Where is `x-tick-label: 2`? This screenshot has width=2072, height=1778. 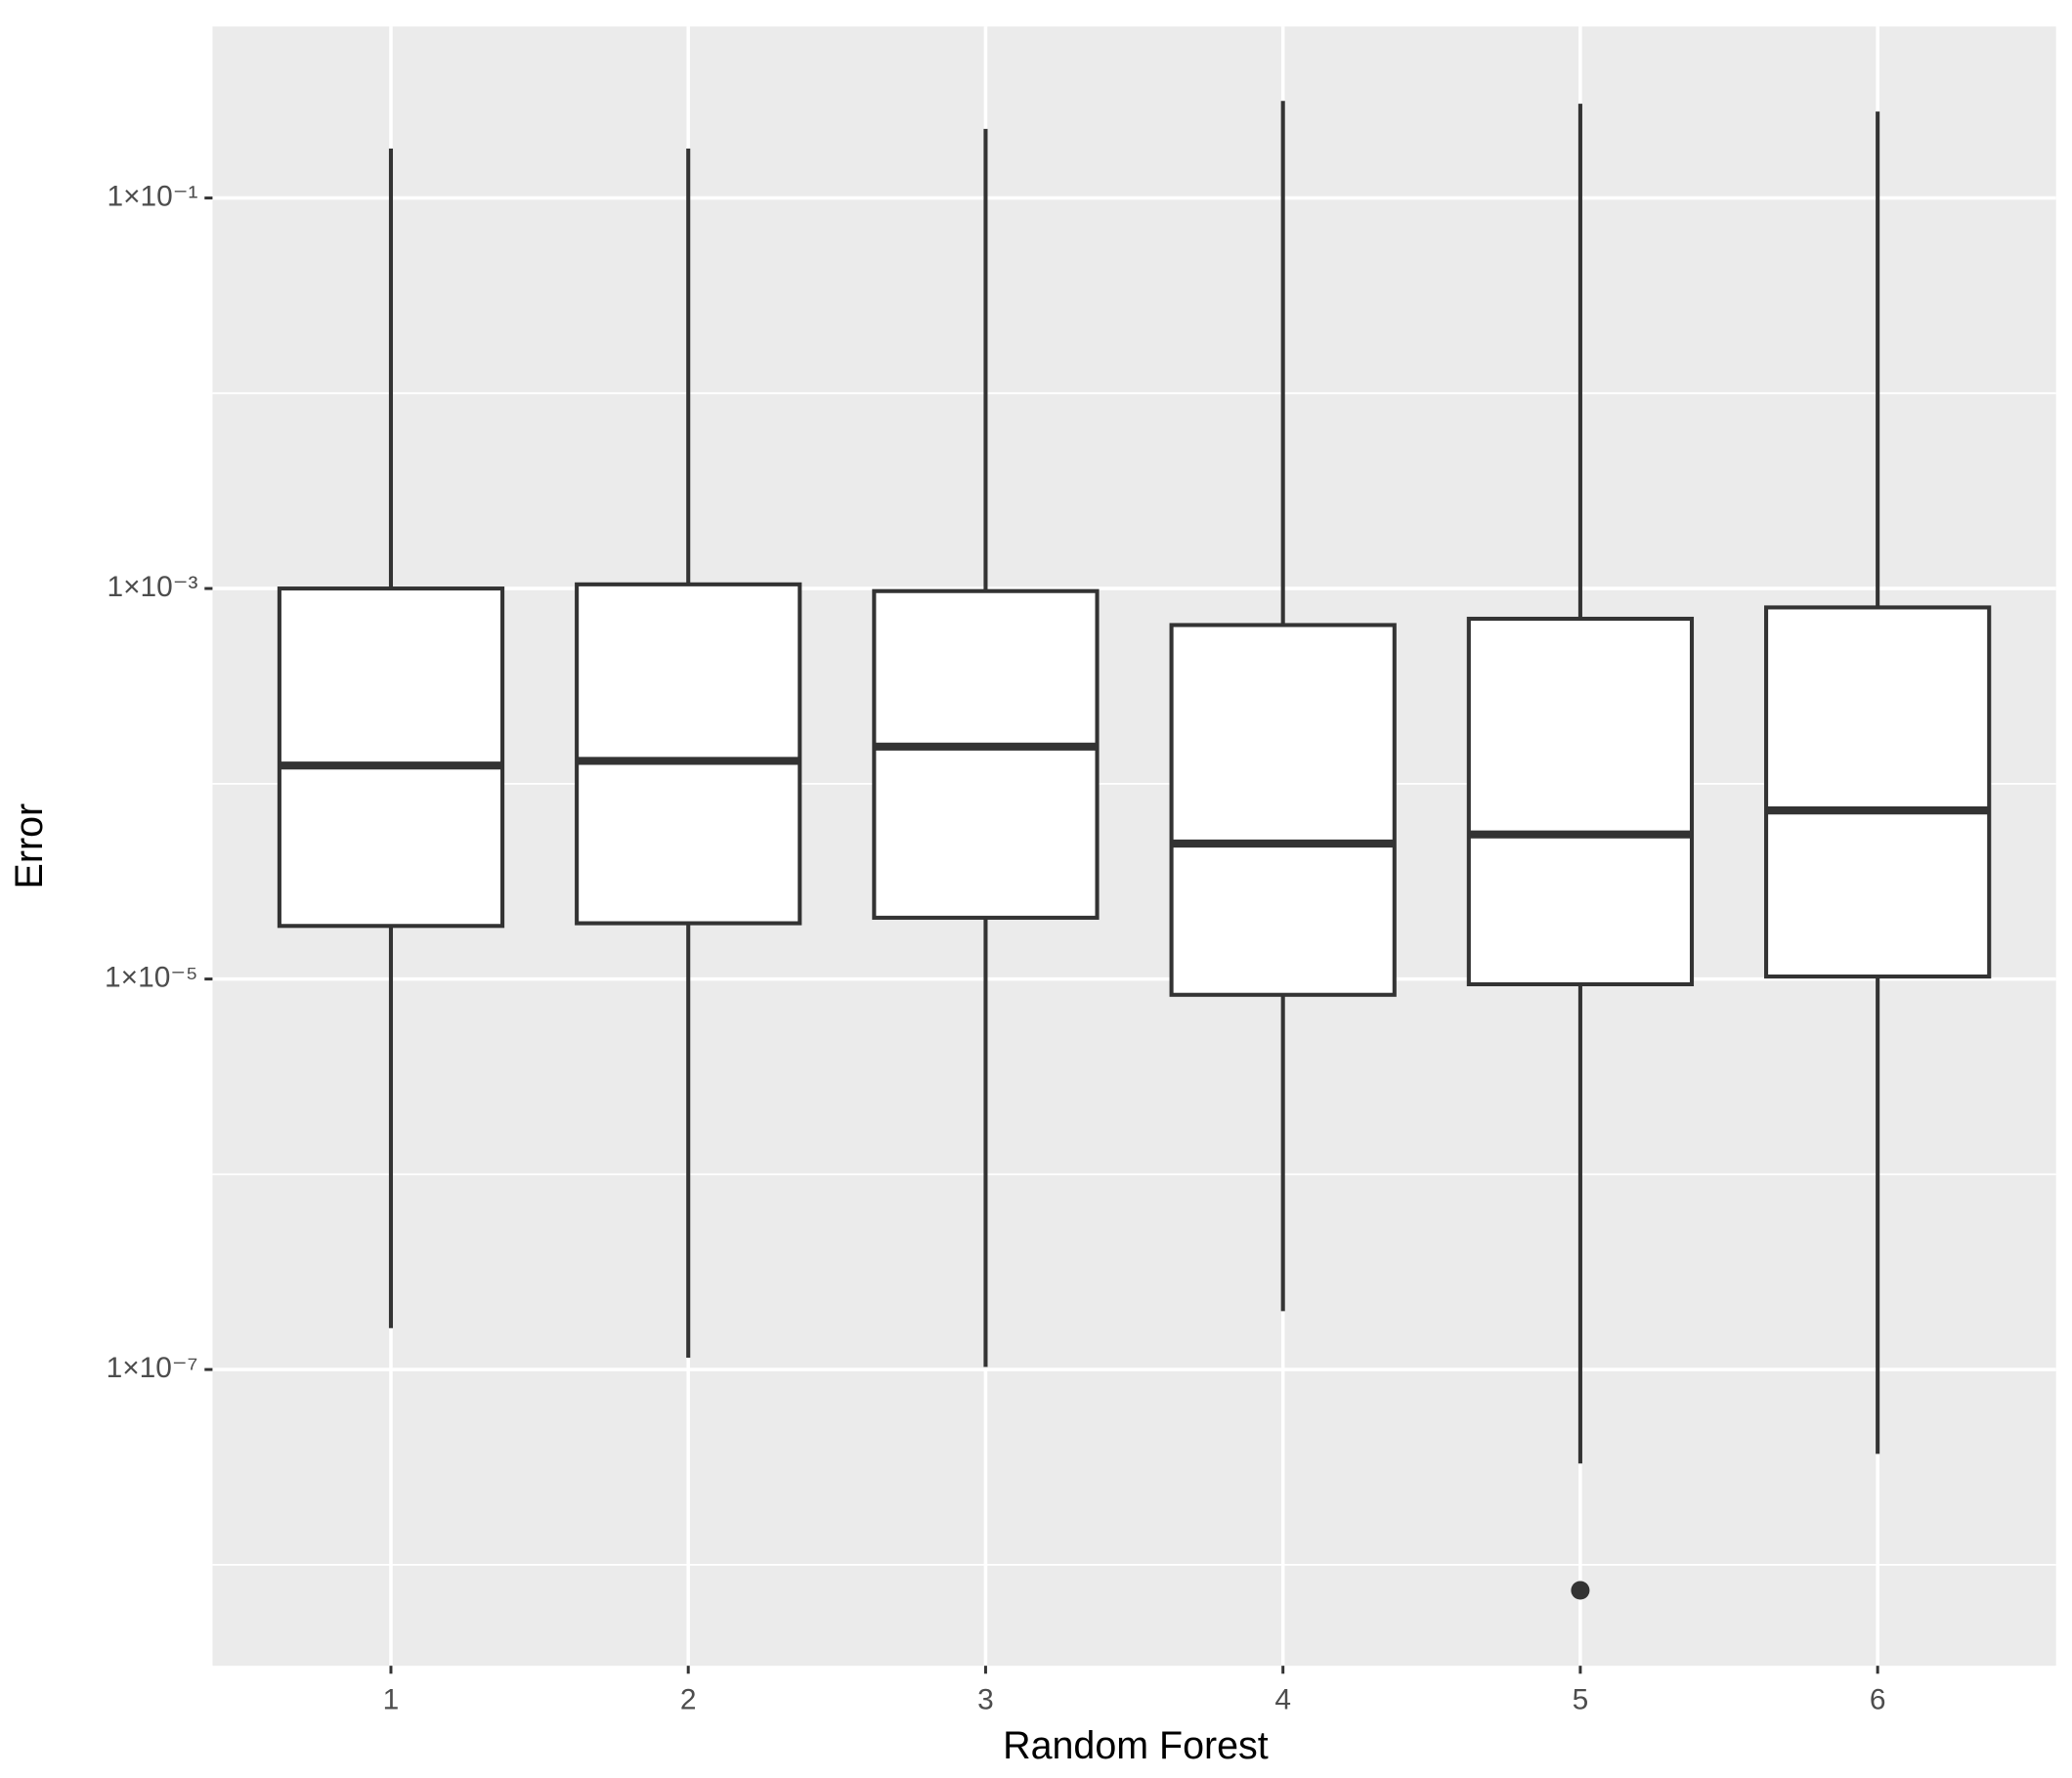 x-tick-label: 2 is located at coordinates (688, 1700).